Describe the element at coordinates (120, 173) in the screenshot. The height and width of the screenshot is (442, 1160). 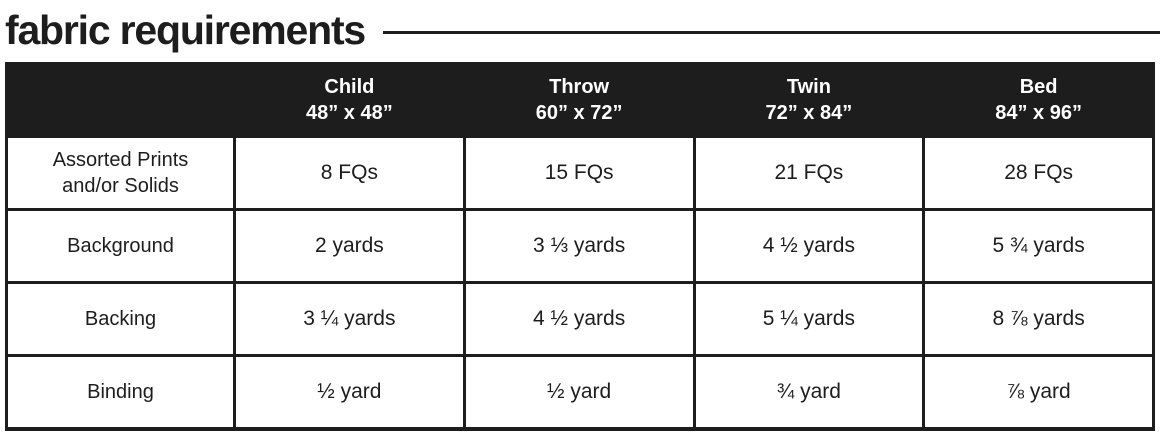
I see `row-label-assorted-prints: Assorted Prints and/or Solids` at that location.